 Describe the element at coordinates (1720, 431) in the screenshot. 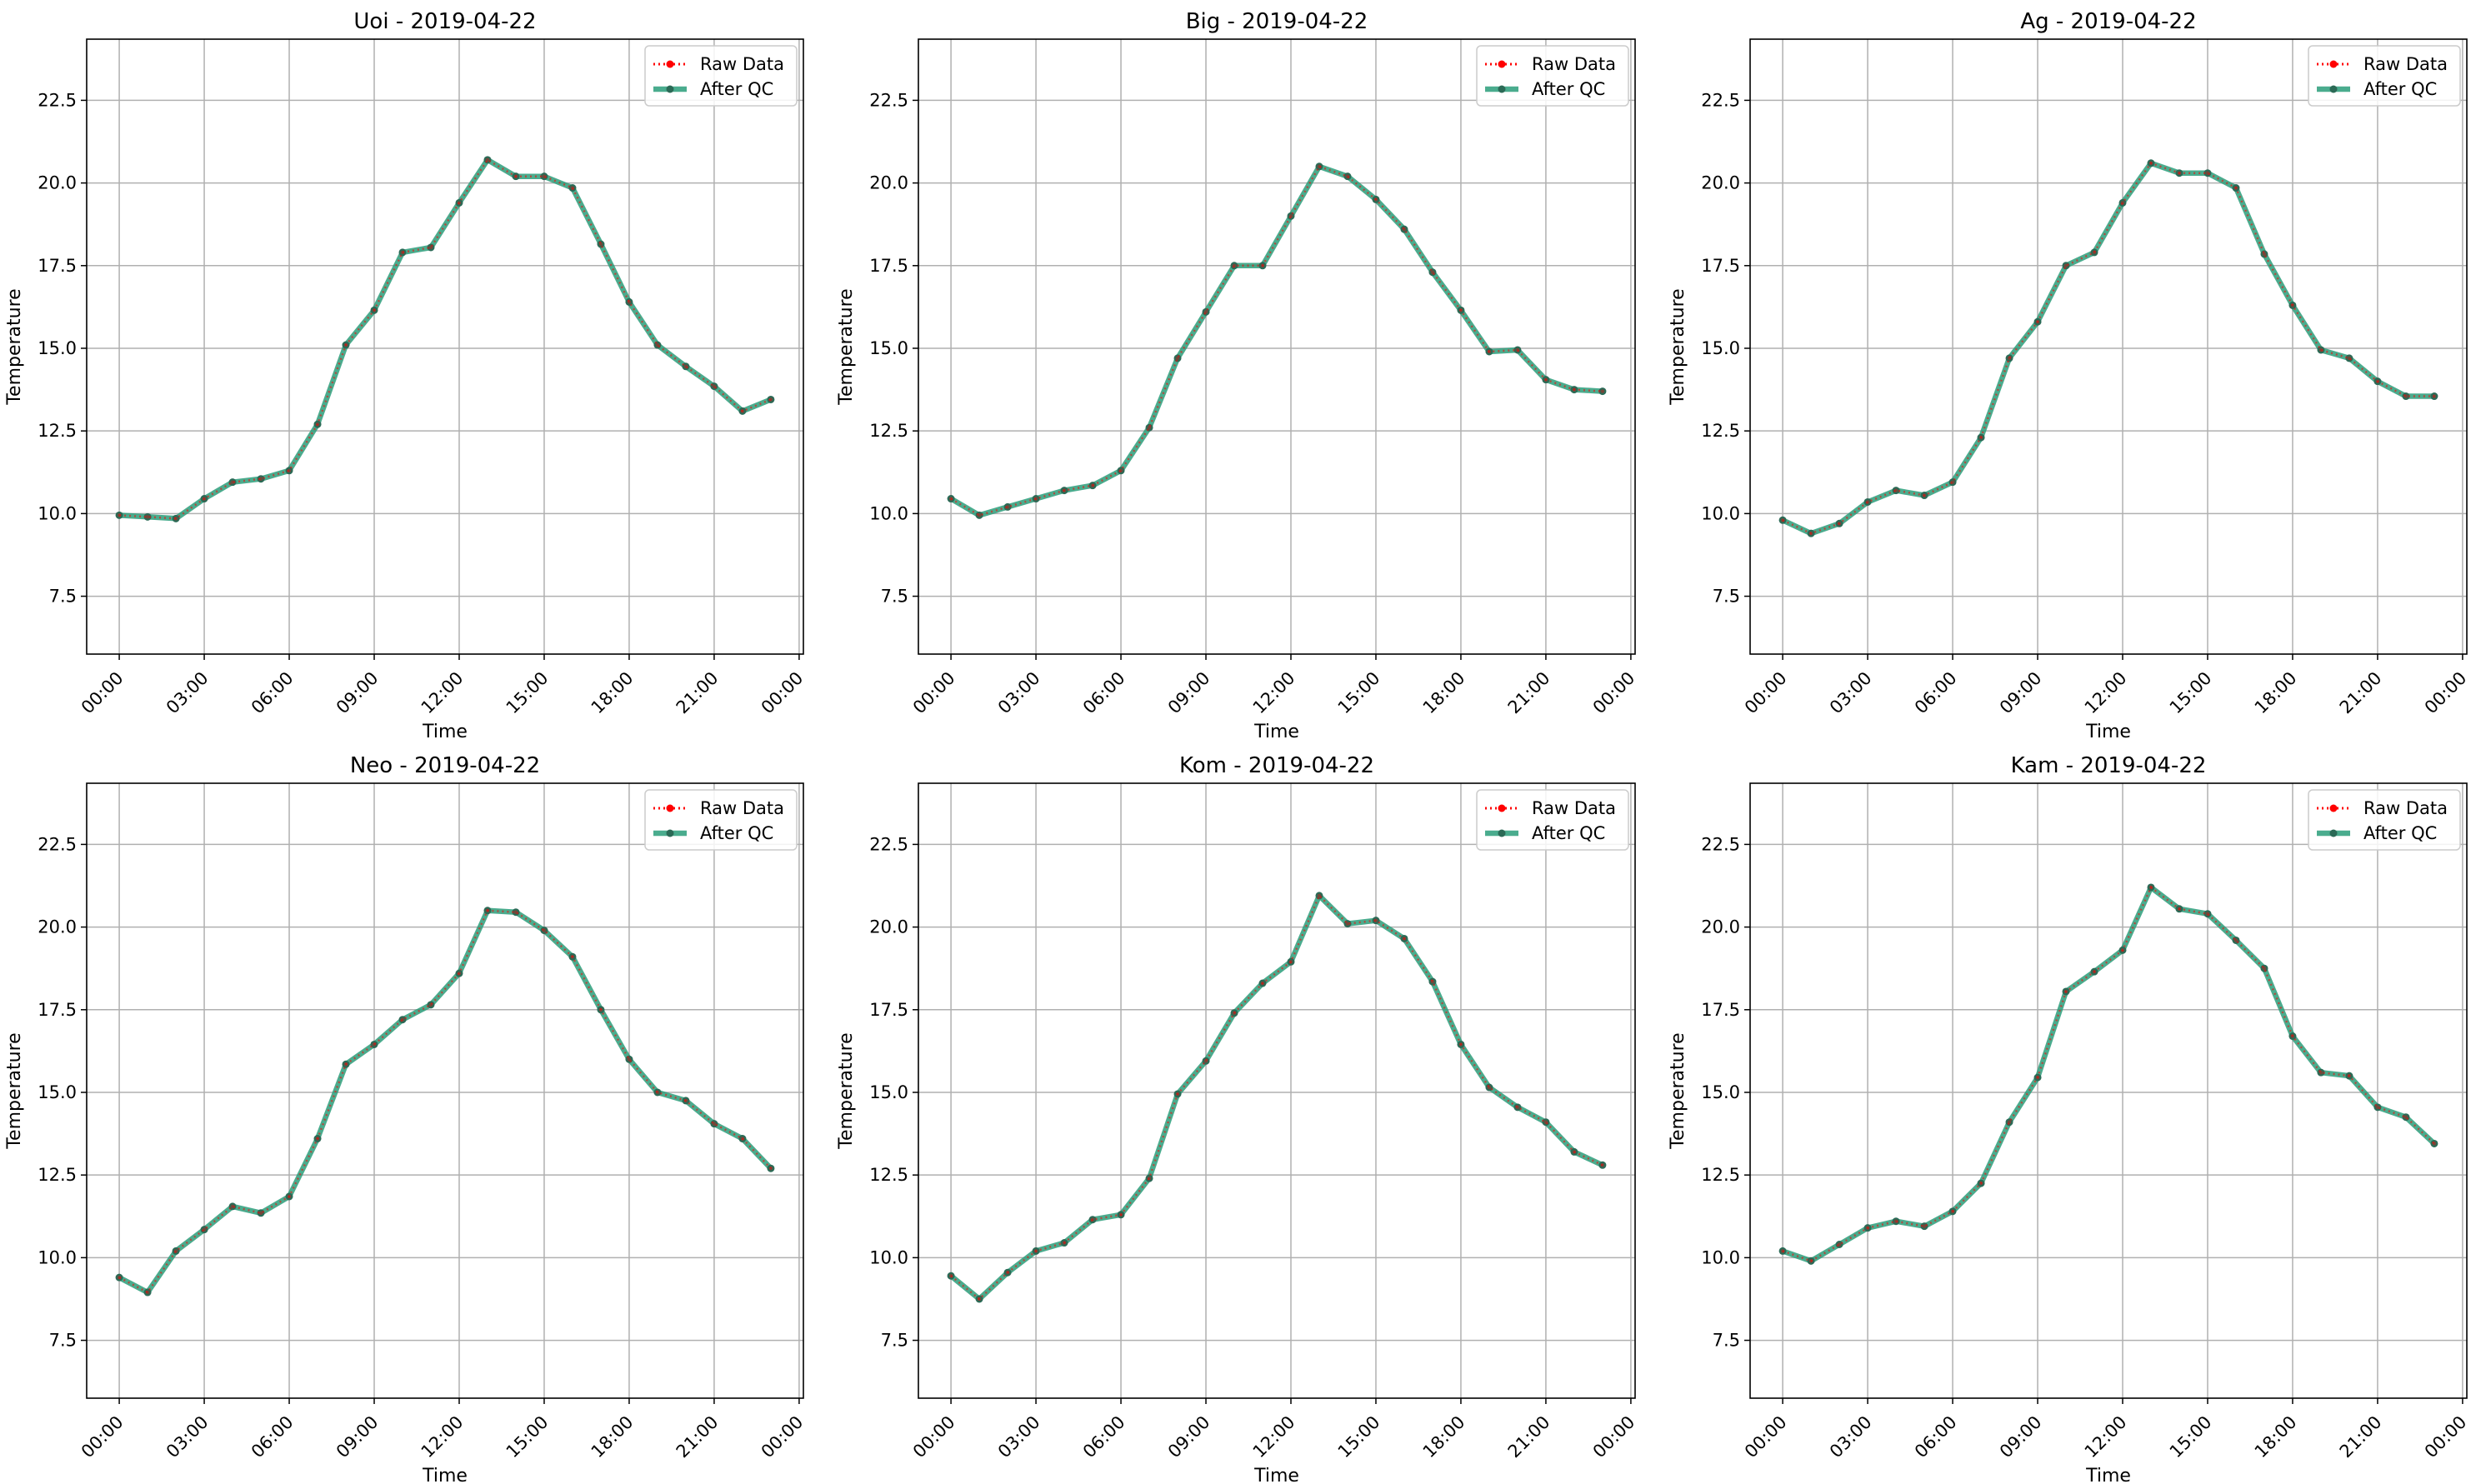

I see `y-tick-label: 12.5` at that location.